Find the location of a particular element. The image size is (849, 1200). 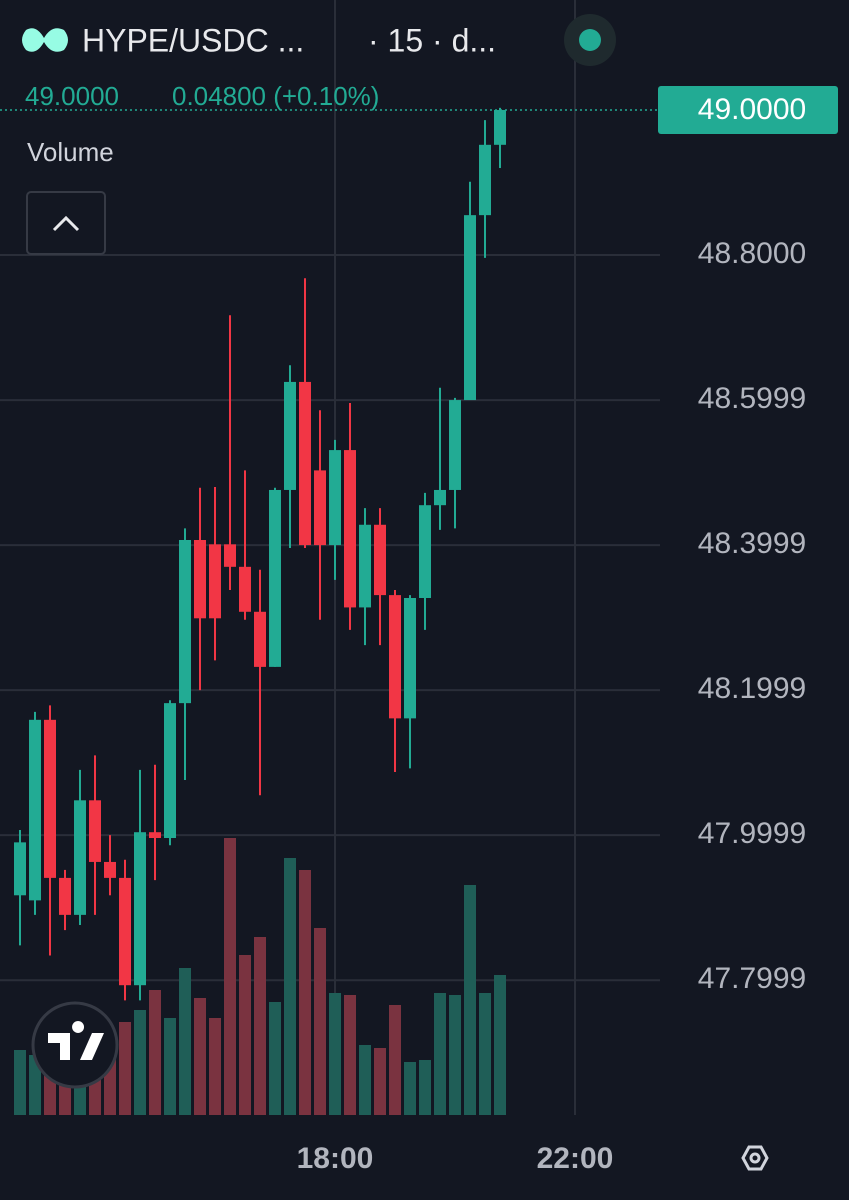

last-price-label: 49.0000 is located at coordinates (752, 109).